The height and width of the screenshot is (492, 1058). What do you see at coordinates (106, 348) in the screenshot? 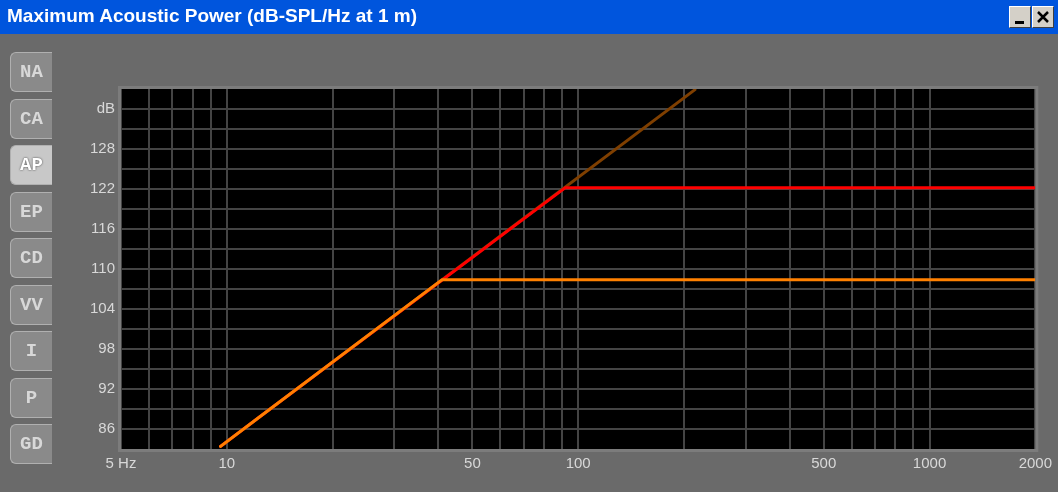
I see `y-tick-label: 98` at bounding box center [106, 348].